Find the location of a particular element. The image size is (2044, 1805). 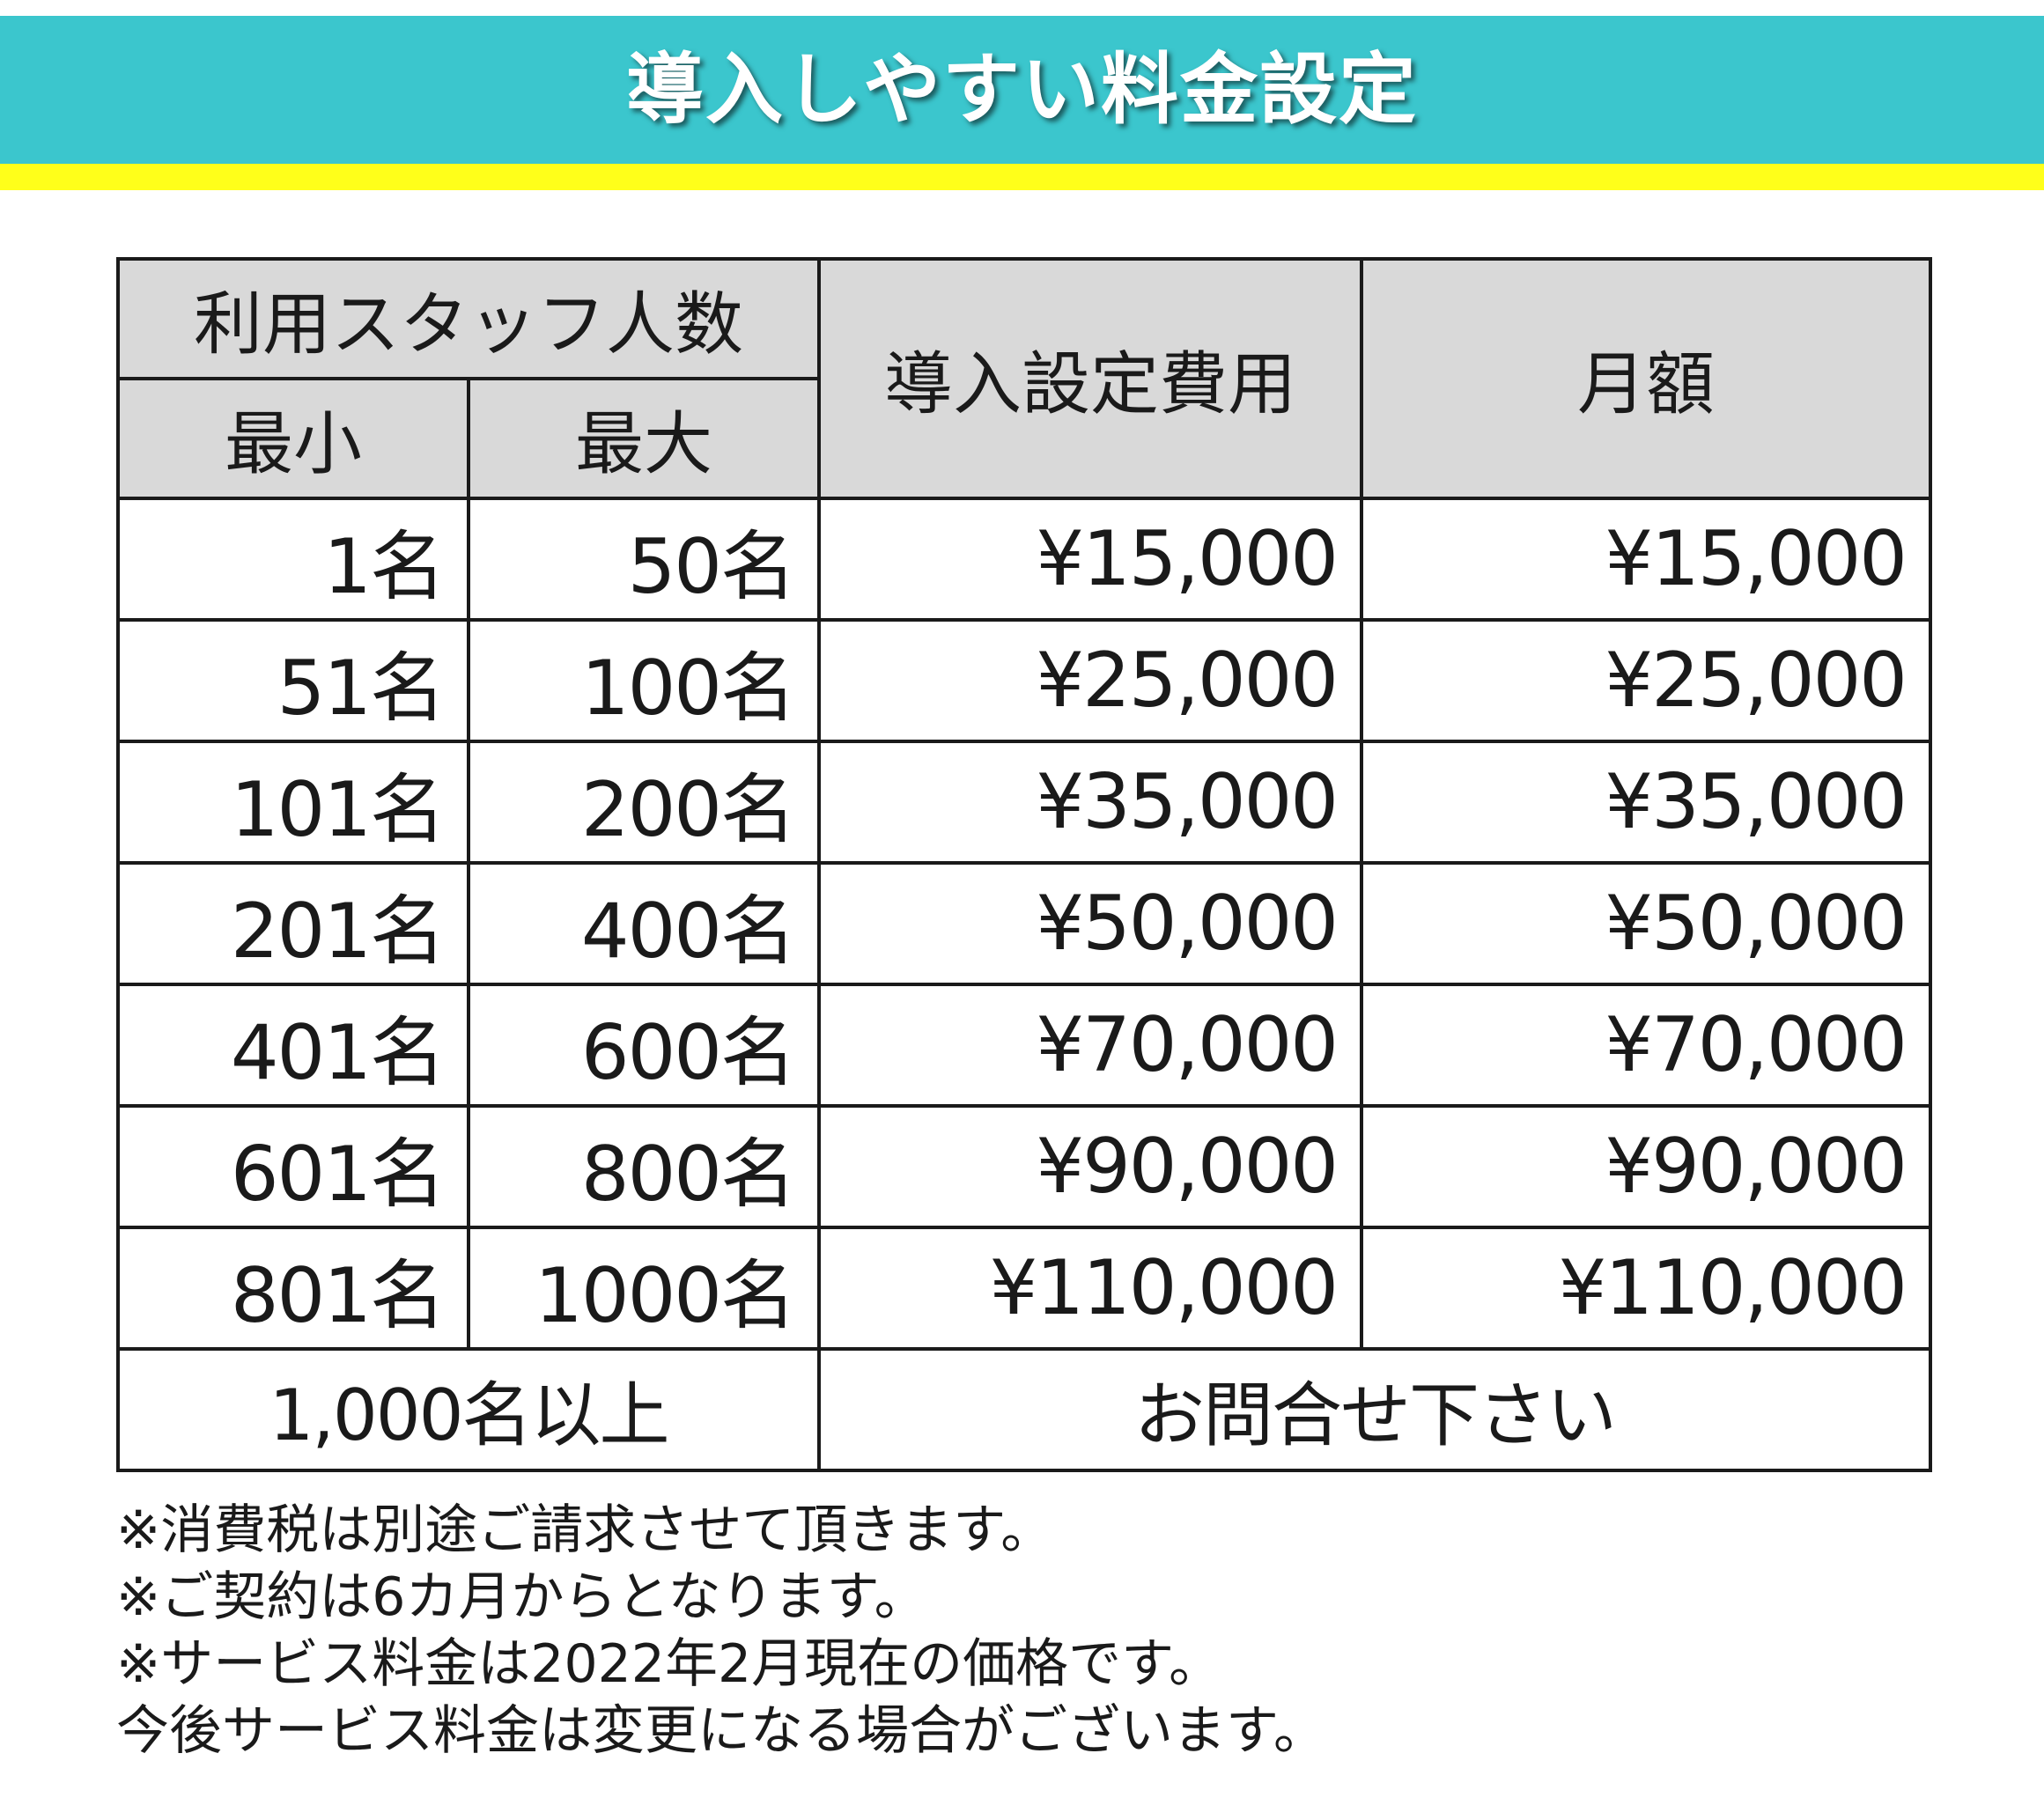

cell-max: 200名 is located at coordinates (644, 803).